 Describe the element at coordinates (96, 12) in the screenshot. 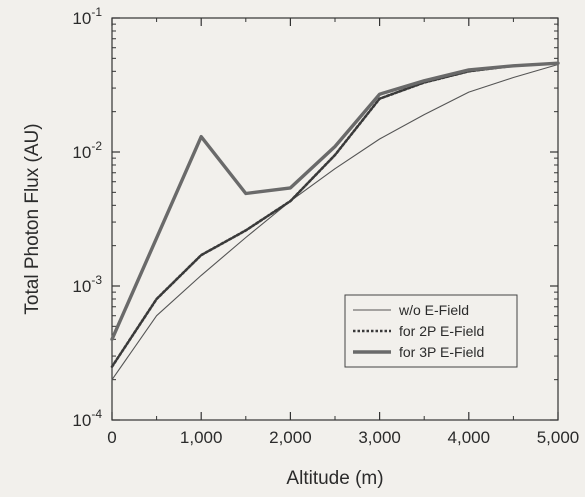

I see `y-tick-label-exponent: -1` at that location.